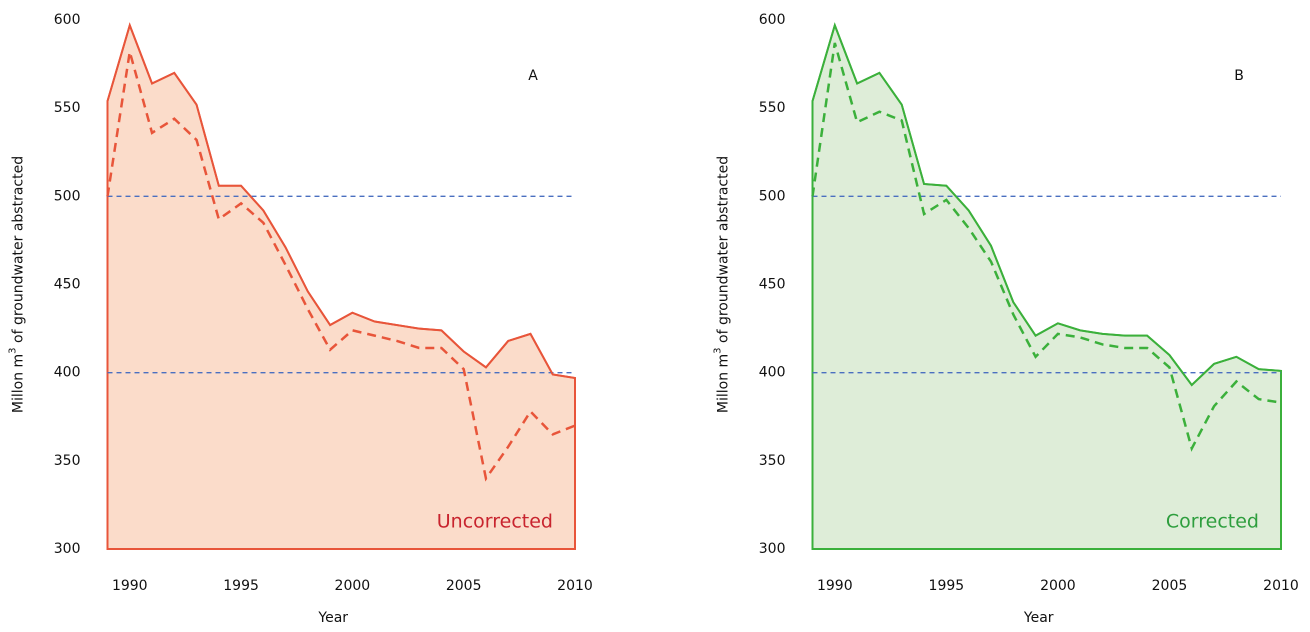 The height and width of the screenshot is (632, 1310). I want to click on panel-label: A, so click(533, 76).